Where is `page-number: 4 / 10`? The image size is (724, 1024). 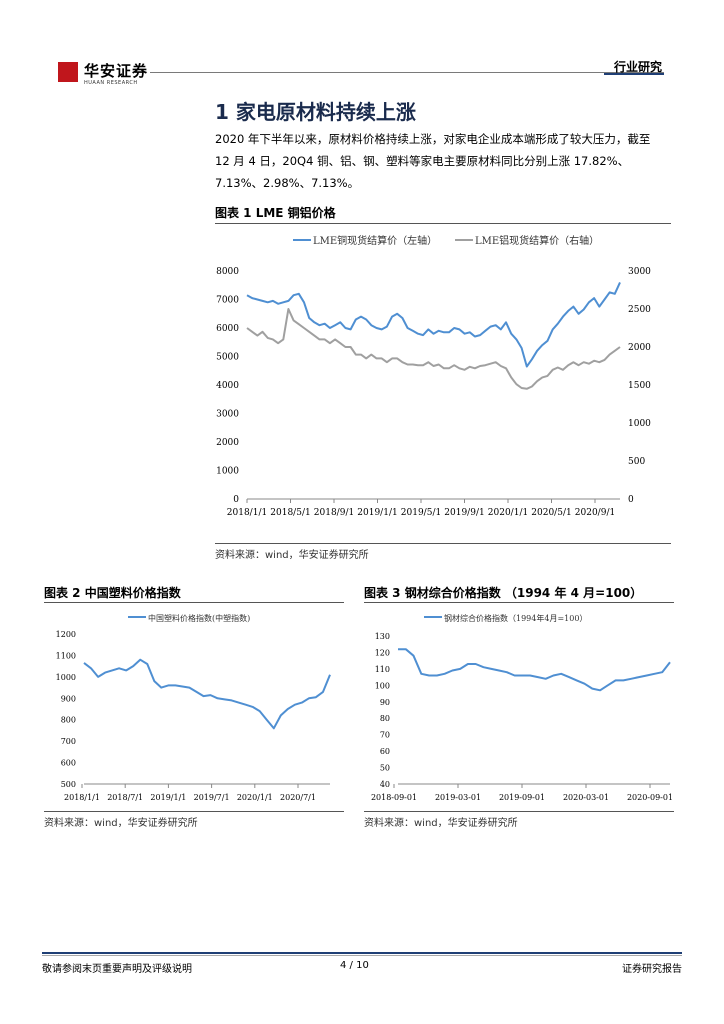 page-number: 4 / 10 is located at coordinates (354, 965).